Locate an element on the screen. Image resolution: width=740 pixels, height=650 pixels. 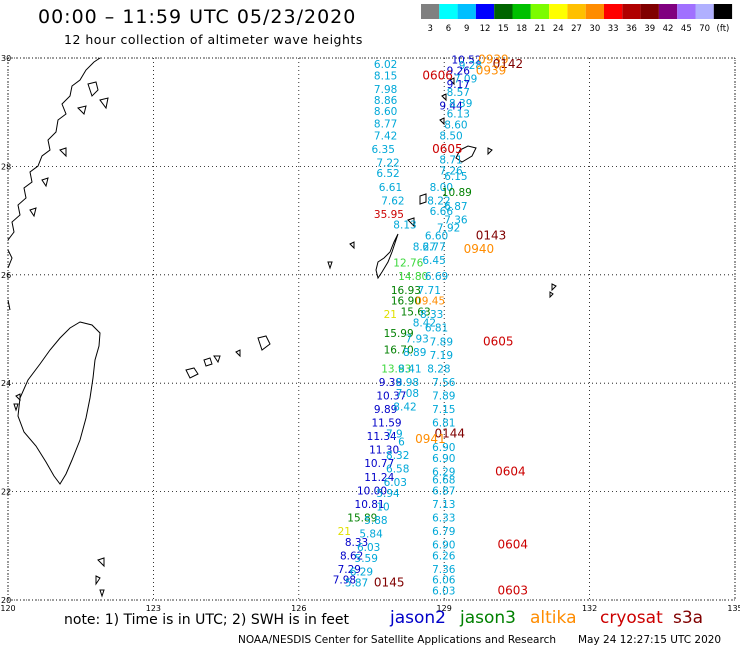
wave-height-label: 15.89 is located at coordinates (362, 518).